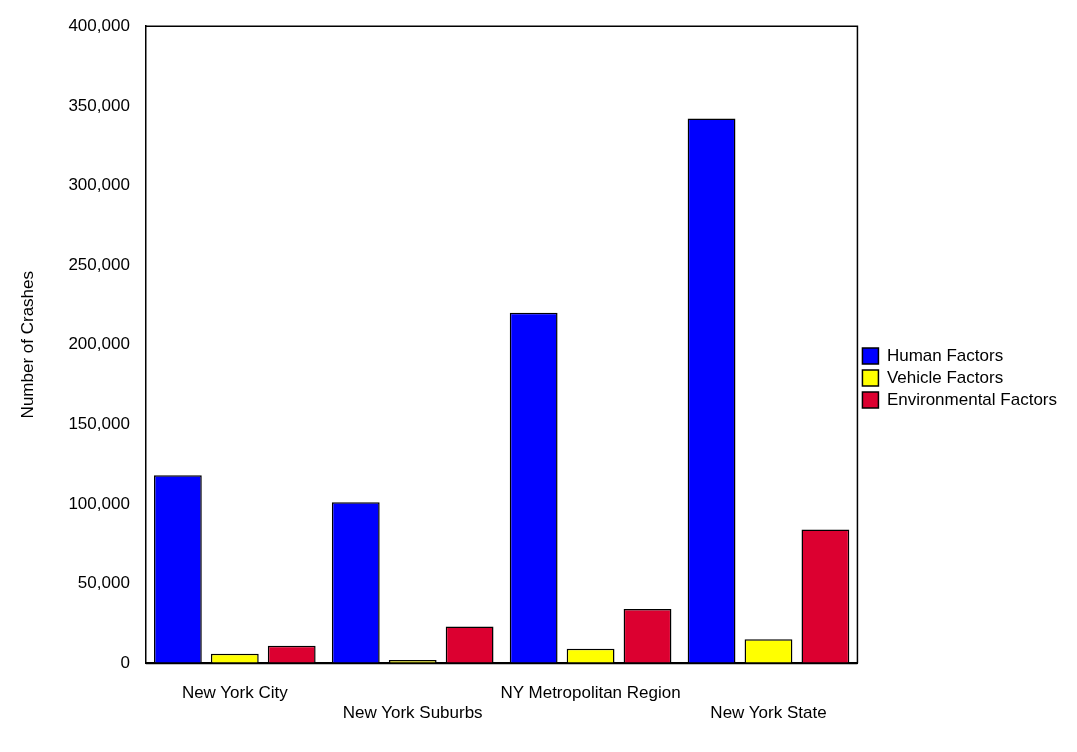 This screenshot has height=752, width=1077. What do you see at coordinates (235, 693) in the screenshot?
I see `x-tick-label: New York City` at bounding box center [235, 693].